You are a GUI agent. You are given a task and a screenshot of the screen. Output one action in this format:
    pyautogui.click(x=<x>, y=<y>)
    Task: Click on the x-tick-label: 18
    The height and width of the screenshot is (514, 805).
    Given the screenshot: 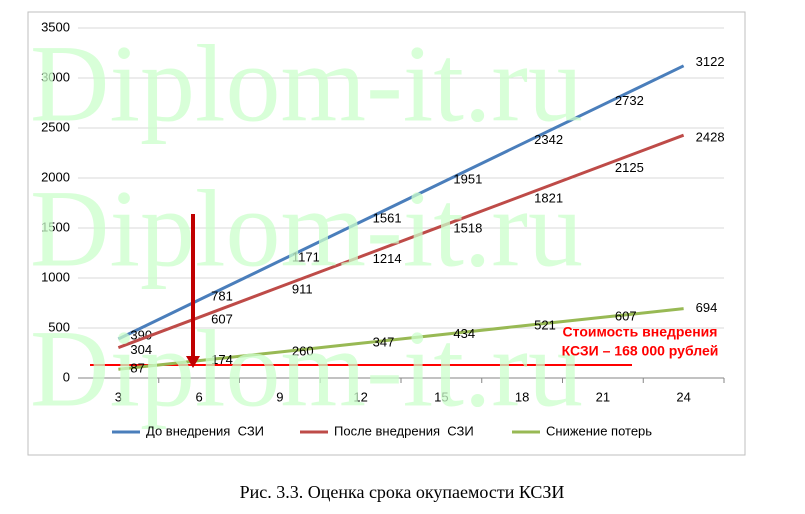 What is the action you would take?
    pyautogui.click(x=522, y=396)
    